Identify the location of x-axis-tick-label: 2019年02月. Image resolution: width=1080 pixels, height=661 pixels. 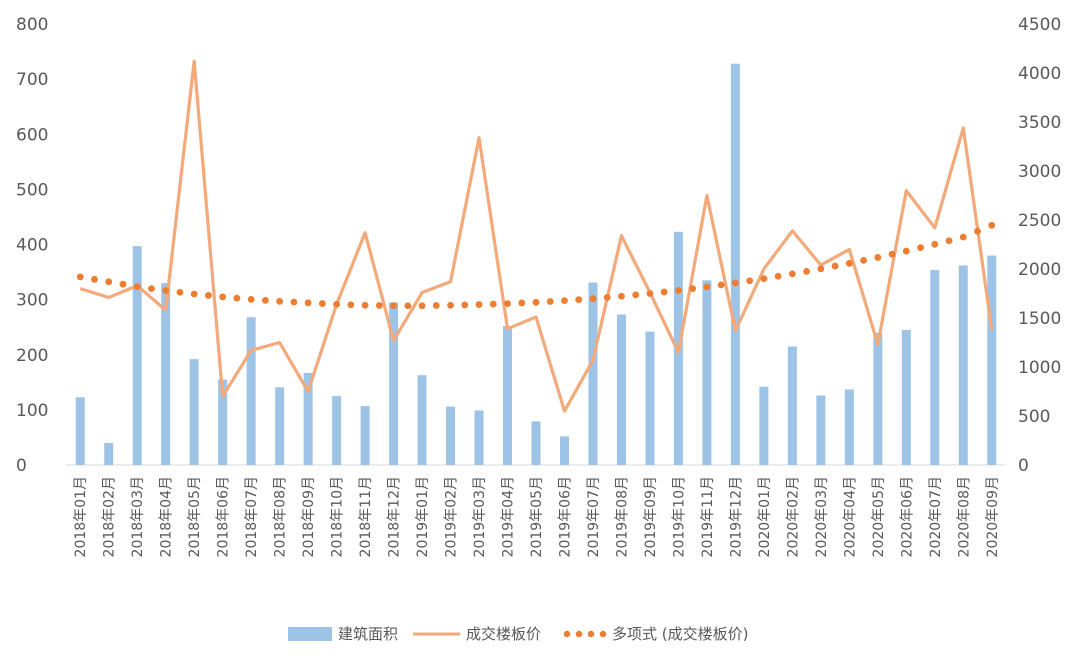
(452, 516).